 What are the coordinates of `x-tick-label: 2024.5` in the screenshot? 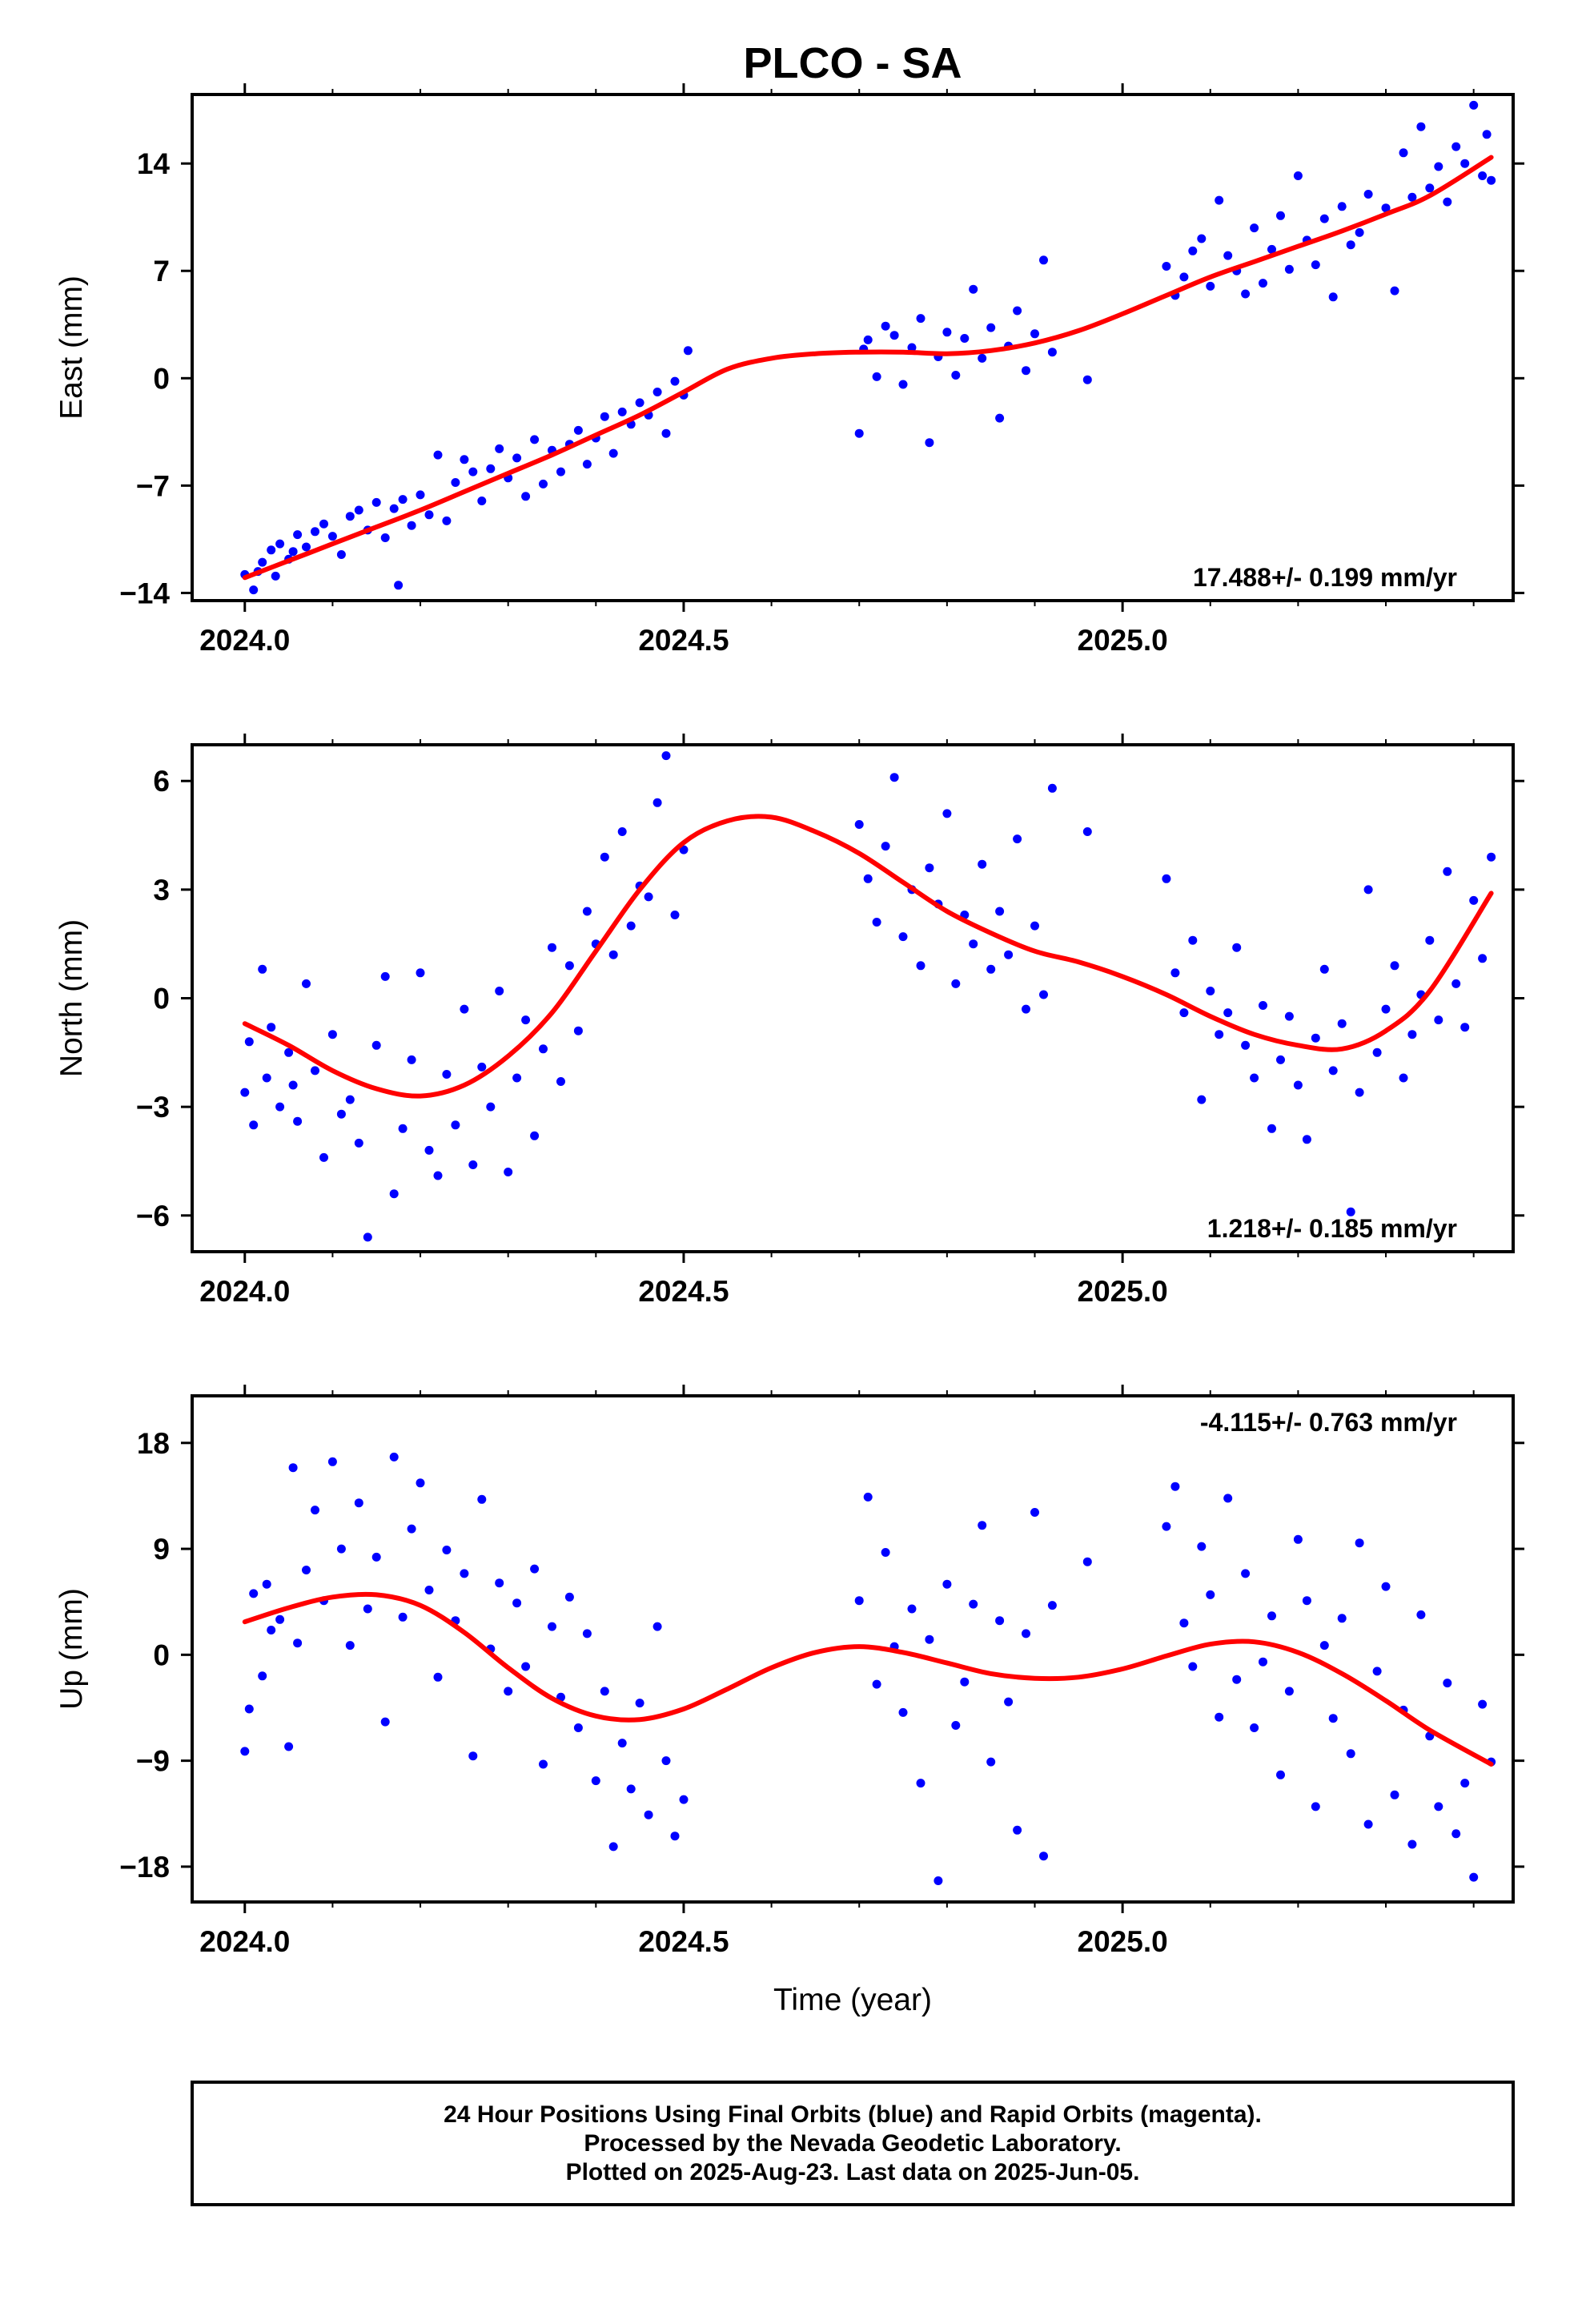 It's located at (684, 1291).